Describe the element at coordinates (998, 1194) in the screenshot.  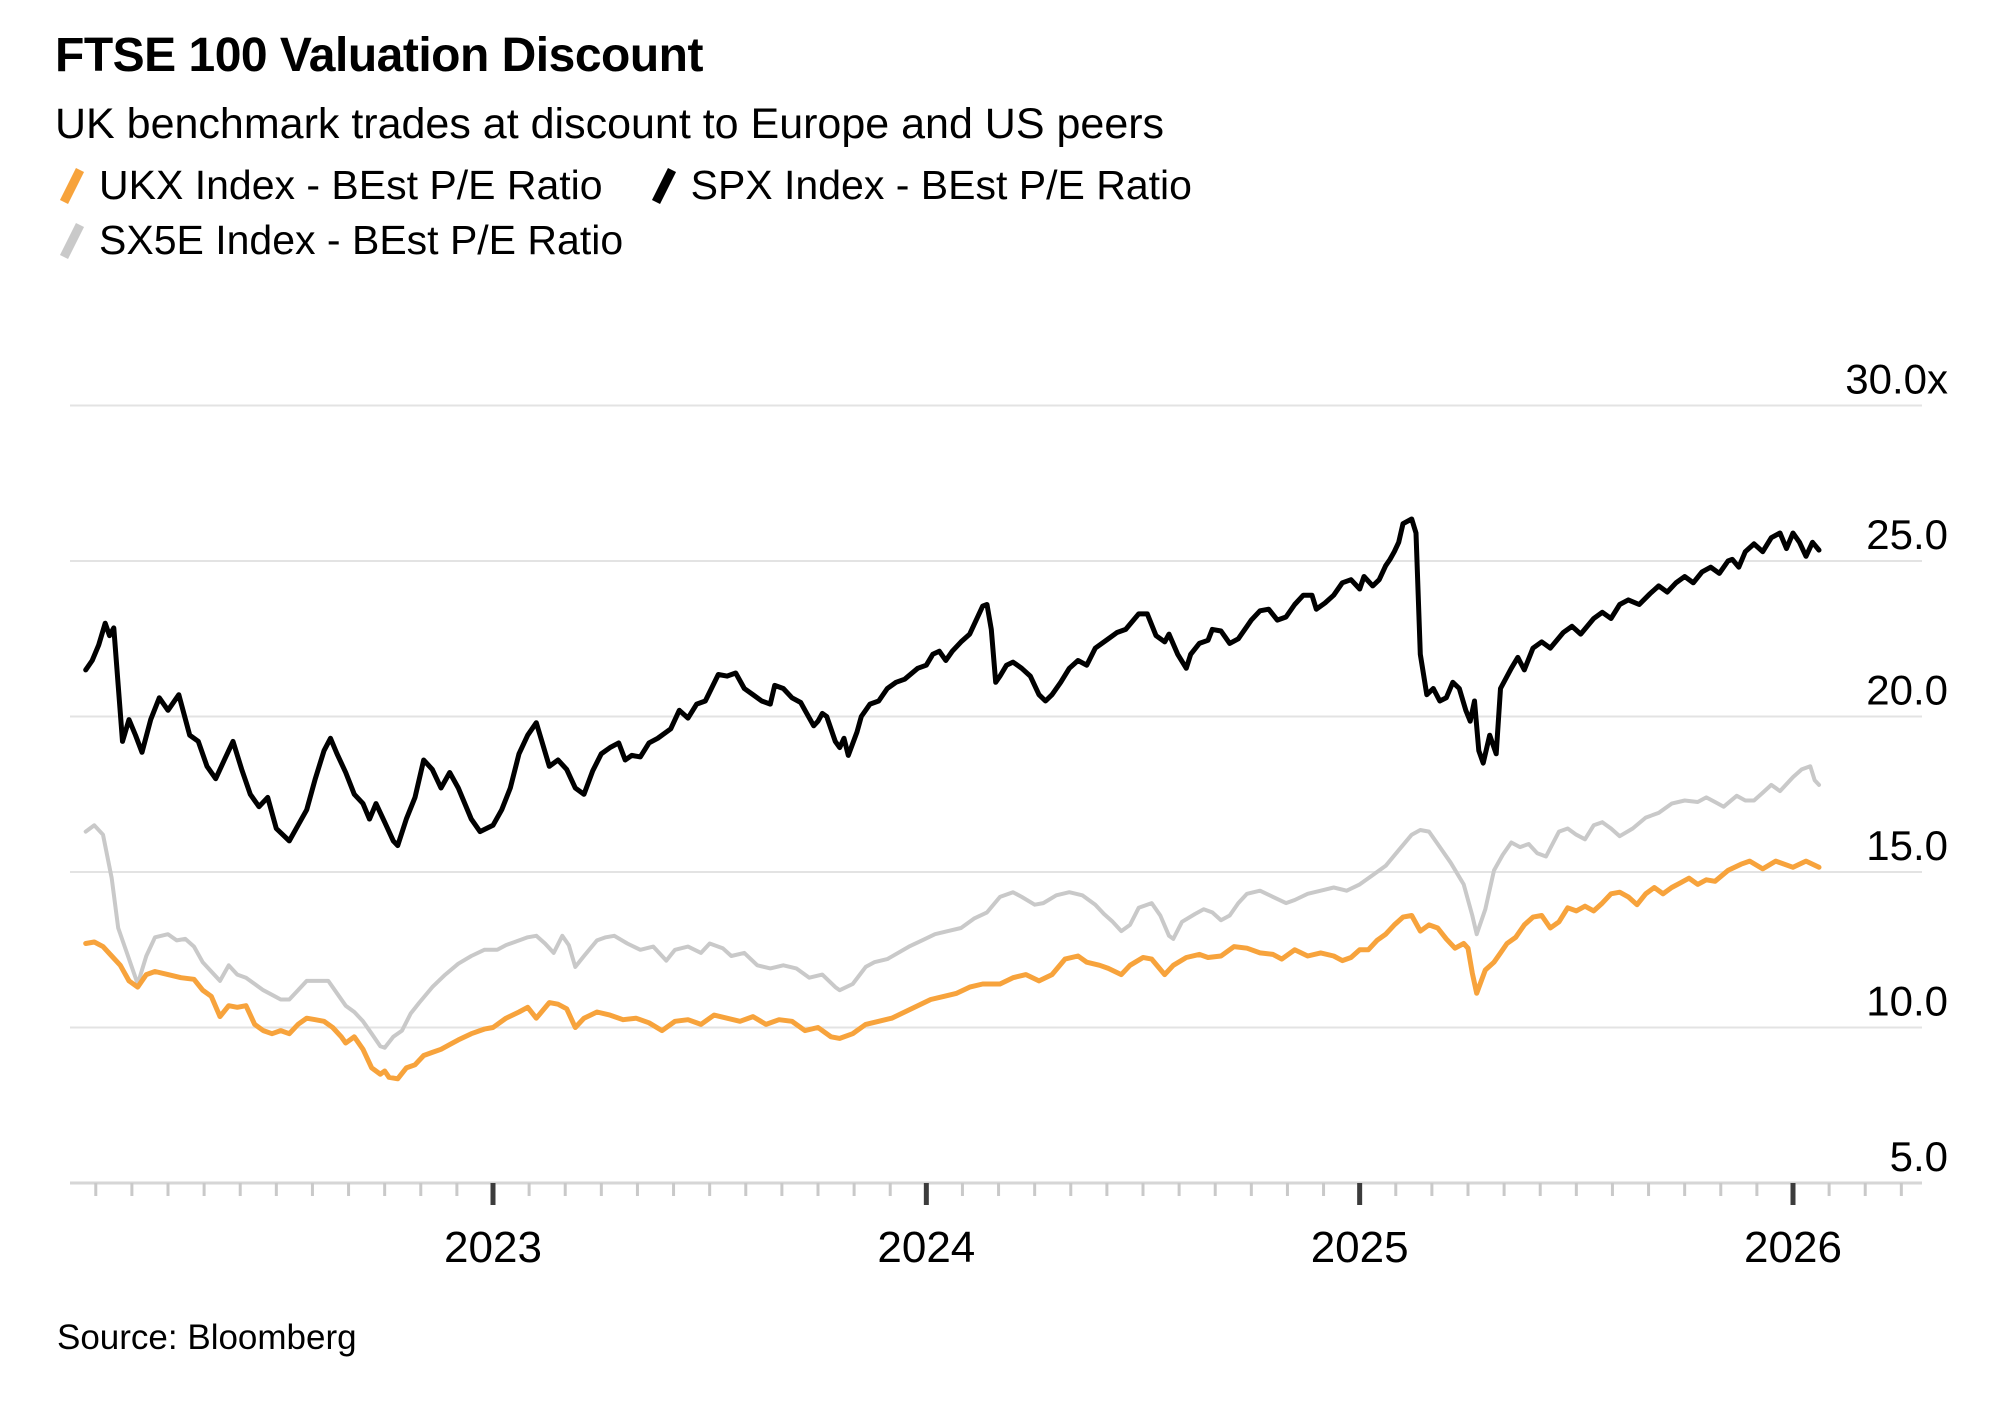
I see `x-axis-ticks` at that location.